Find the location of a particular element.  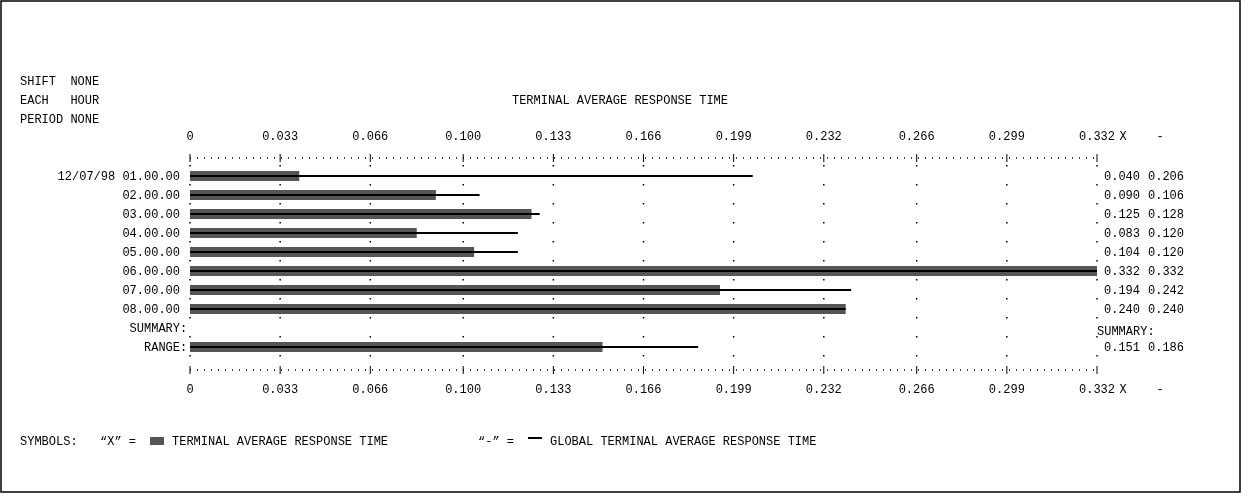

data-label: 0.242 is located at coordinates (1166, 291).